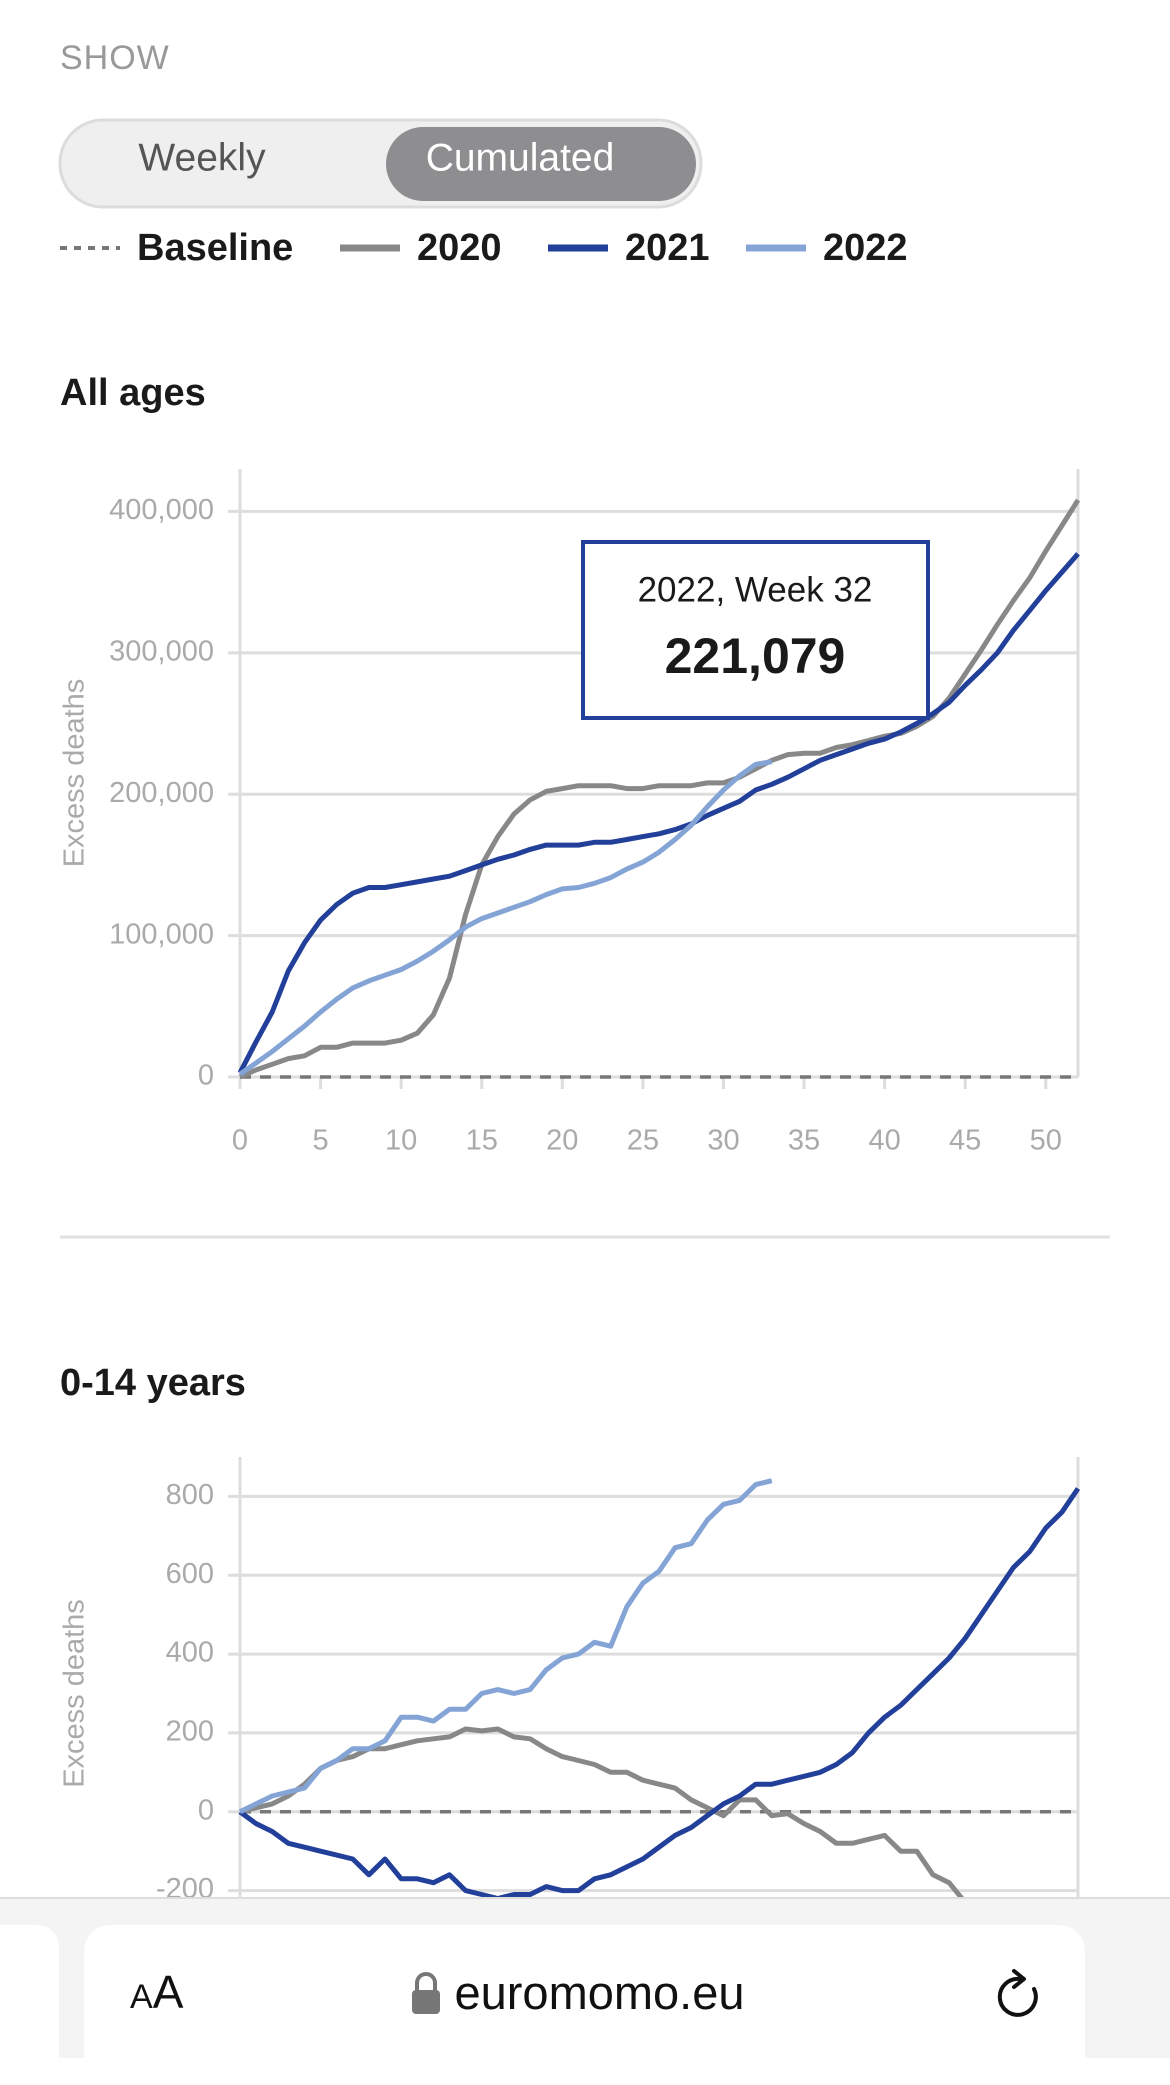 This screenshot has width=1170, height=2085. Describe the element at coordinates (29, 2005) in the screenshot. I see `tab-edge` at that location.